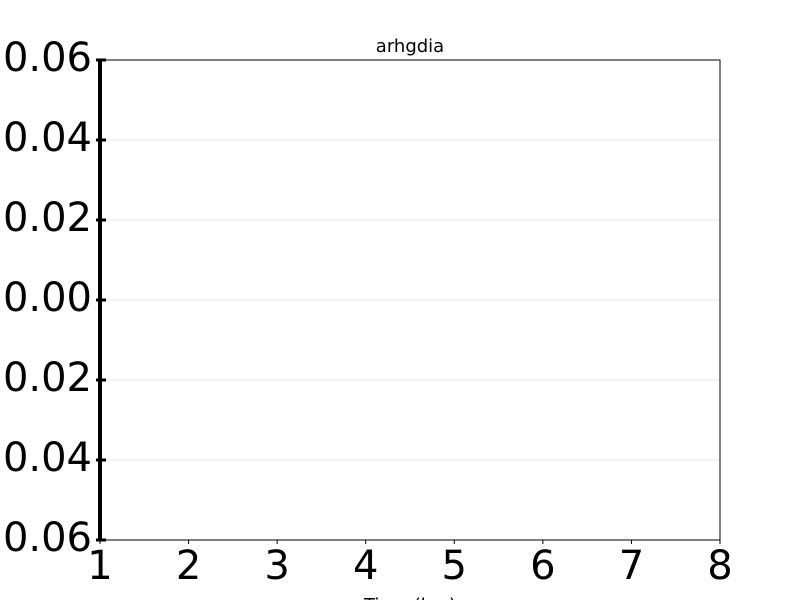 This screenshot has width=800, height=600. What do you see at coordinates (719, 566) in the screenshot?
I see `x-tick-label: 8` at bounding box center [719, 566].